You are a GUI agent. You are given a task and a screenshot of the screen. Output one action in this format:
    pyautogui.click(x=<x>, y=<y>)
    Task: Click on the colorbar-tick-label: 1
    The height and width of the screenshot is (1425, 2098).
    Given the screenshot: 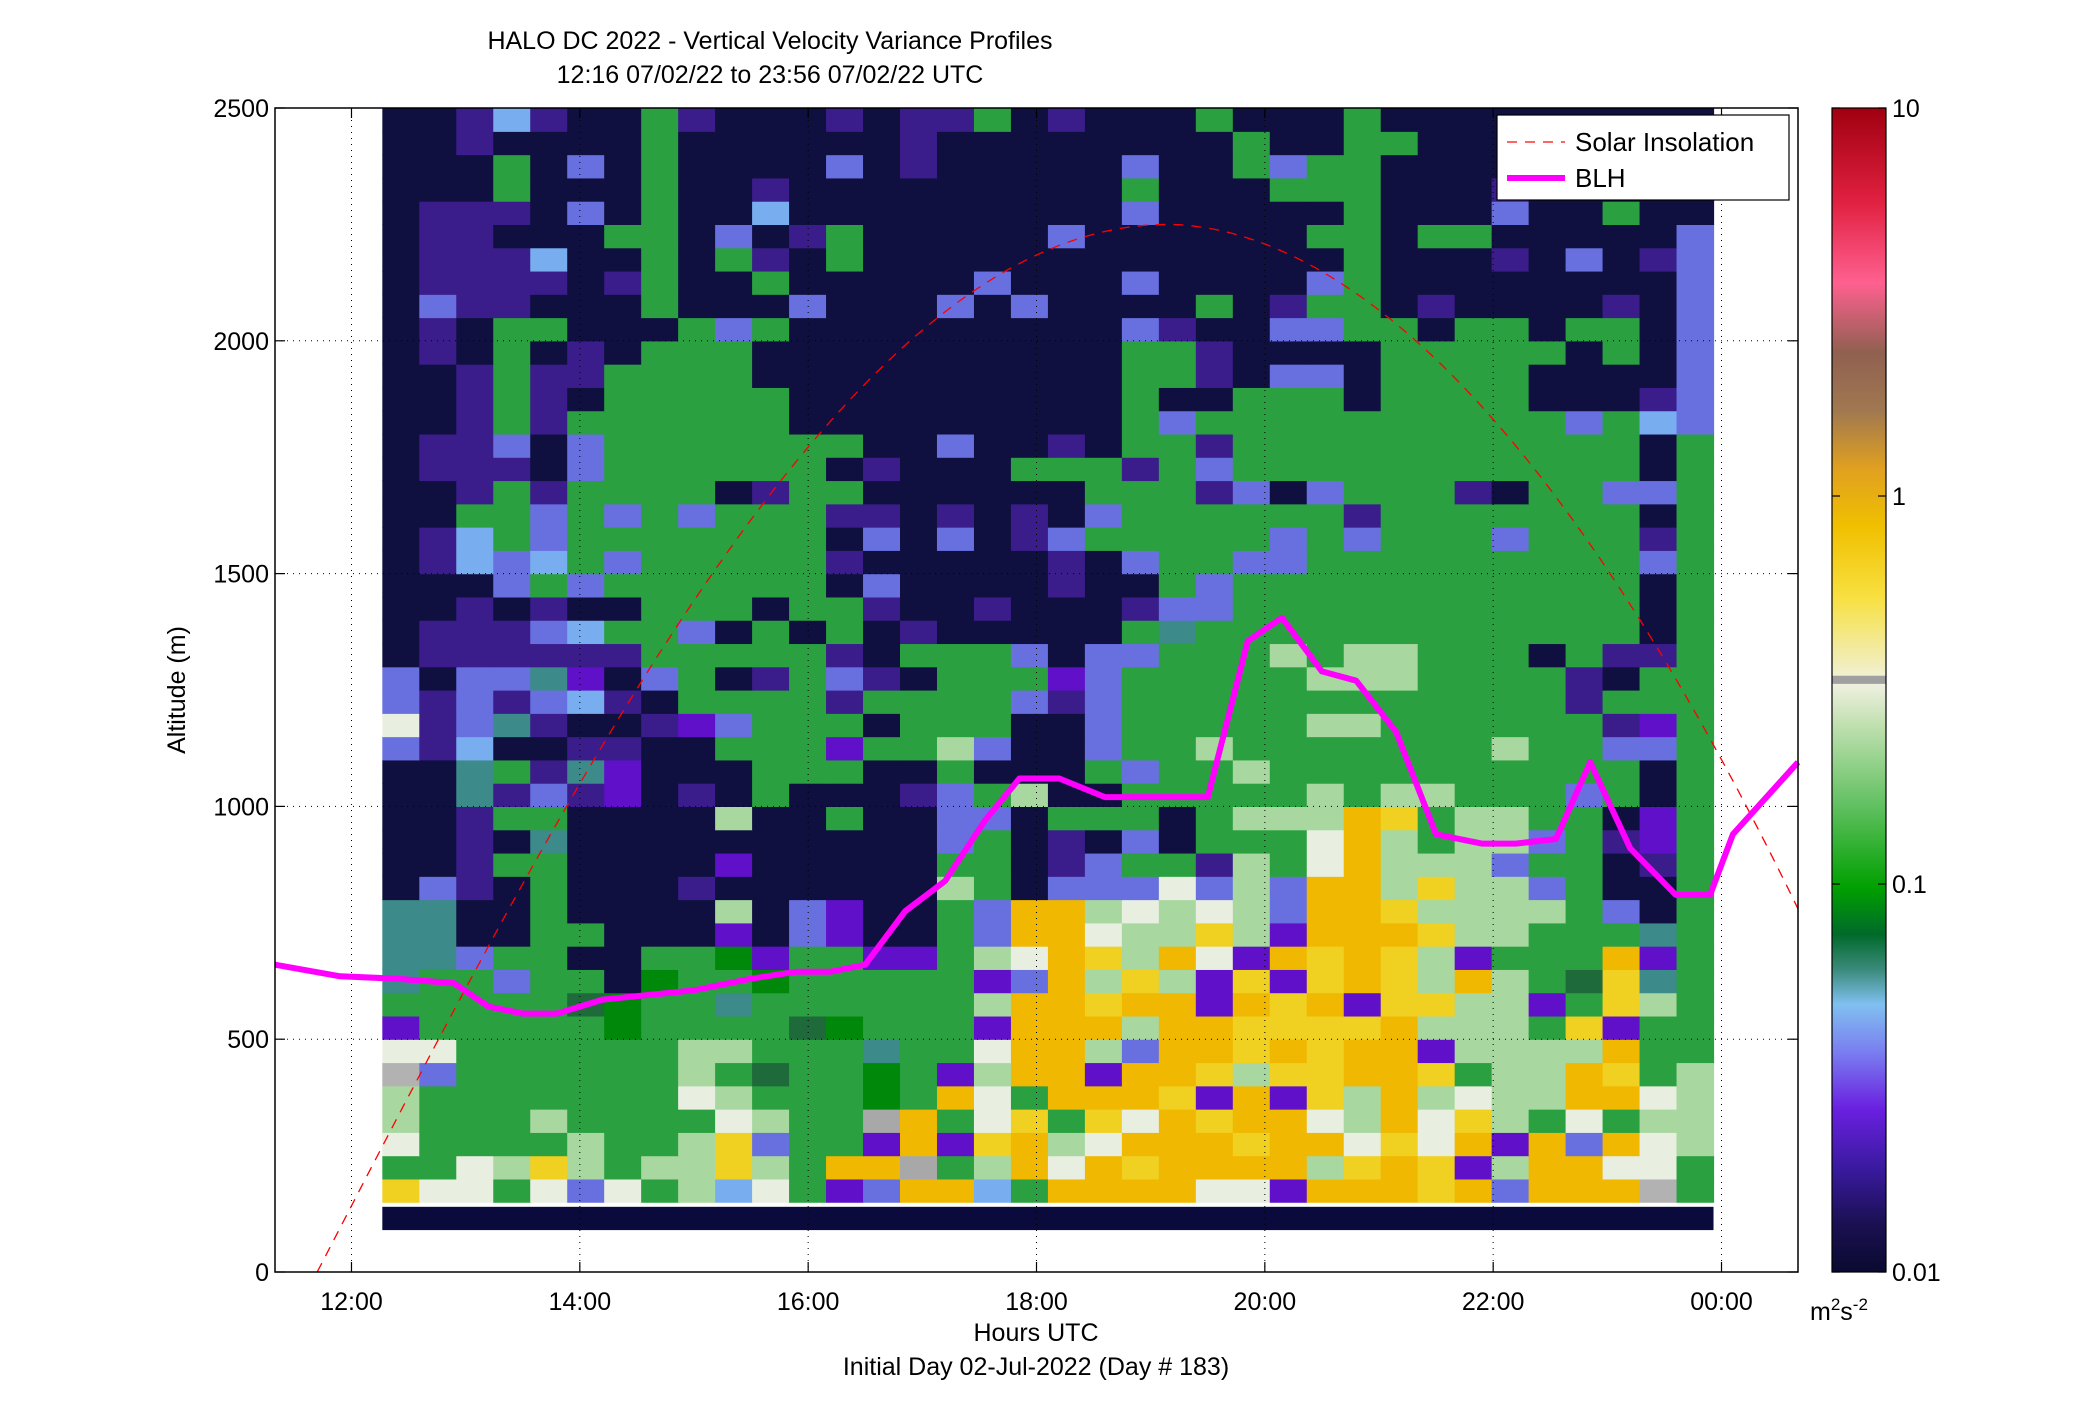 What is the action you would take?
    pyautogui.click(x=1899, y=497)
    